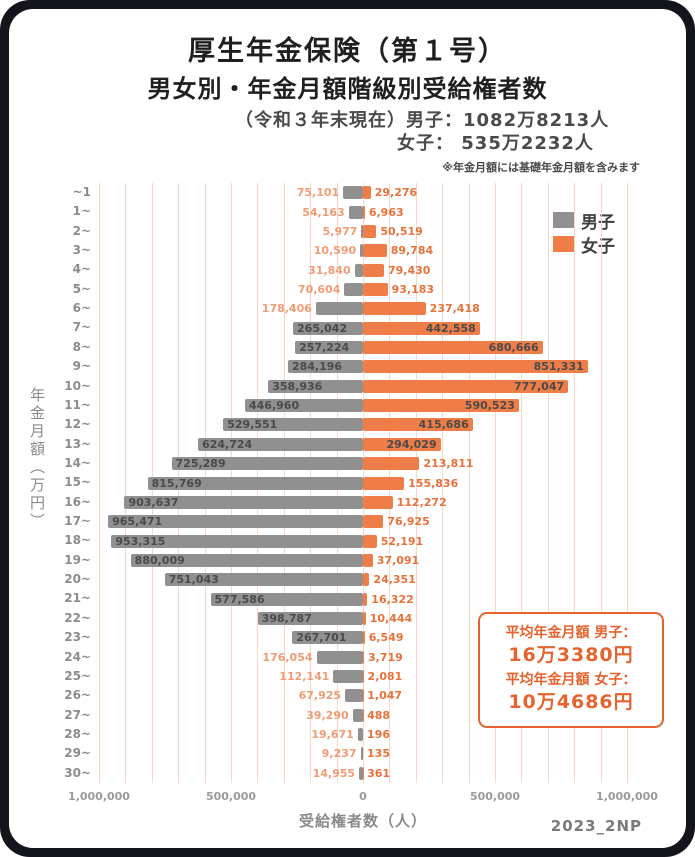 Image resolution: width=695 pixels, height=857 pixels. Describe the element at coordinates (77, 462) in the screenshot. I see `y-tick-label: 14~` at that location.